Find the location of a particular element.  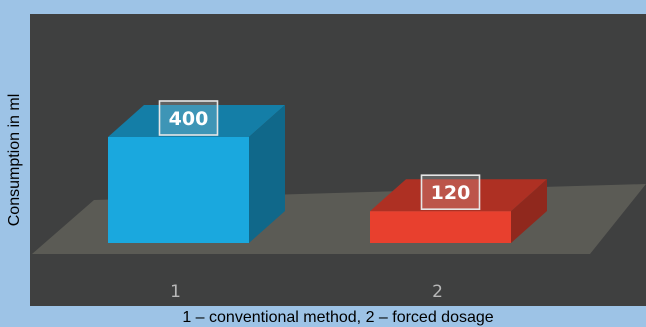

y-axis-label: Consumption in ml is located at coordinates (14, 160).